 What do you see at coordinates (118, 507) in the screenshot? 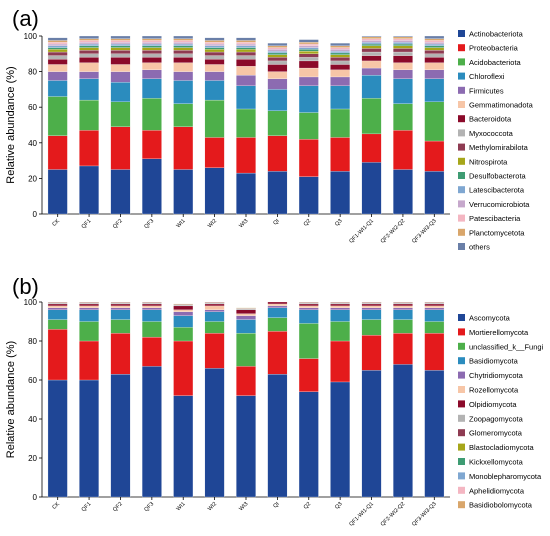
I see `x-tick-label: QF2` at bounding box center [118, 507].